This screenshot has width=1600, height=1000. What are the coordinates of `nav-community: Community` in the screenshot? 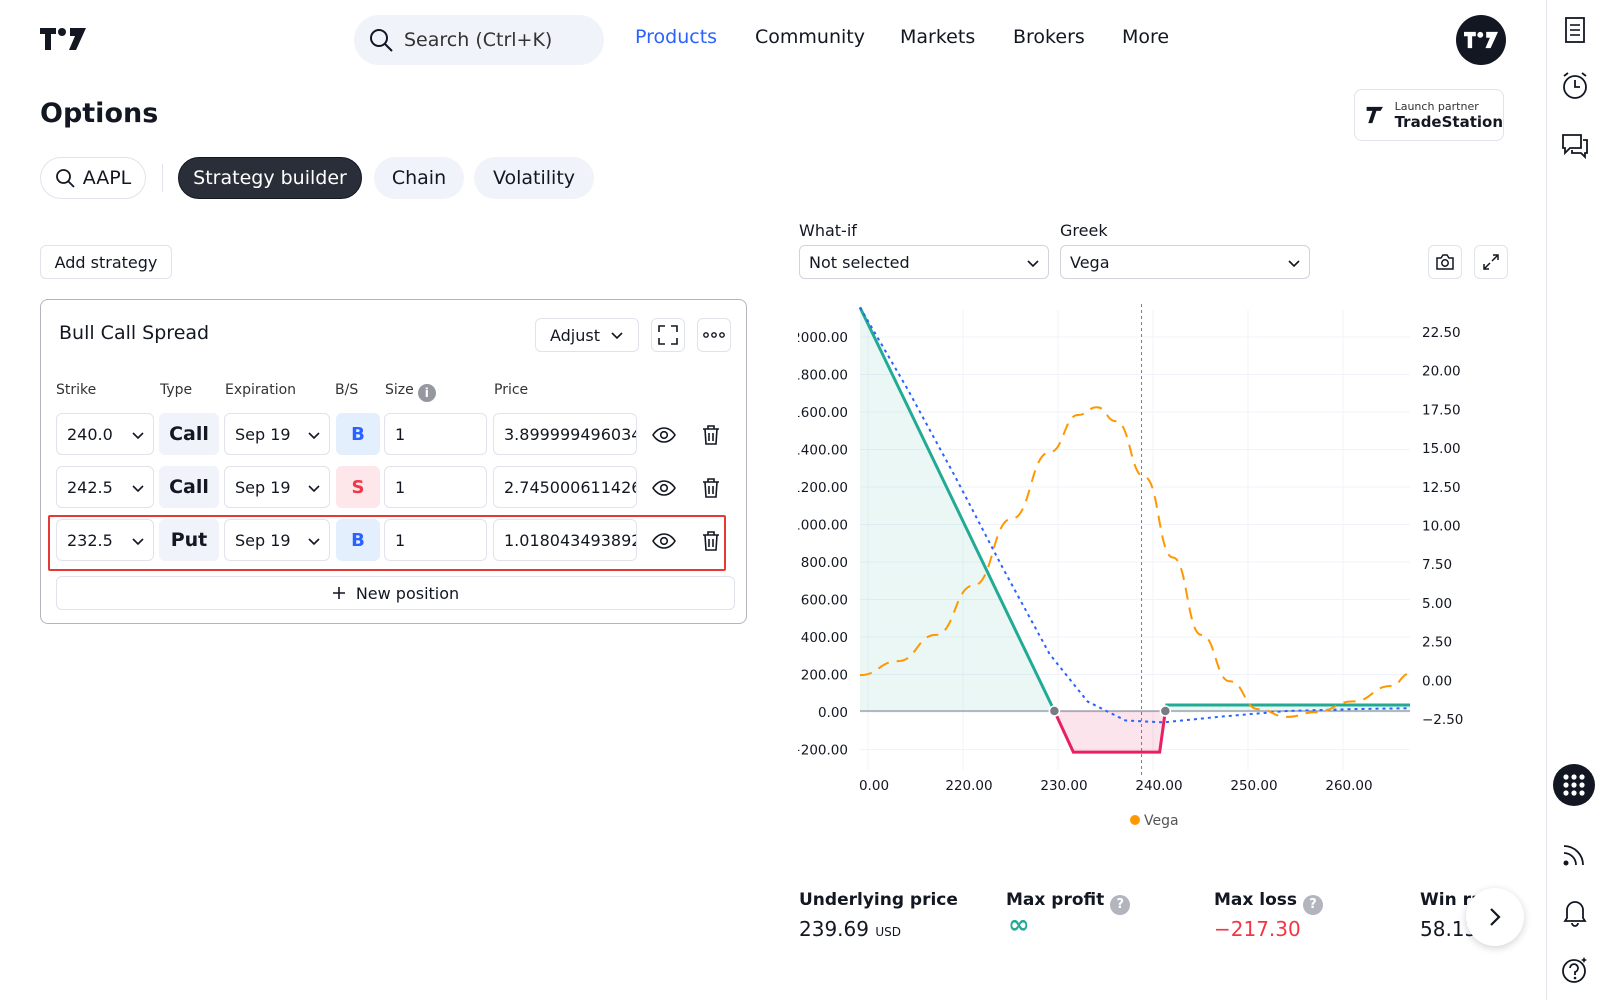 It's located at (810, 37).